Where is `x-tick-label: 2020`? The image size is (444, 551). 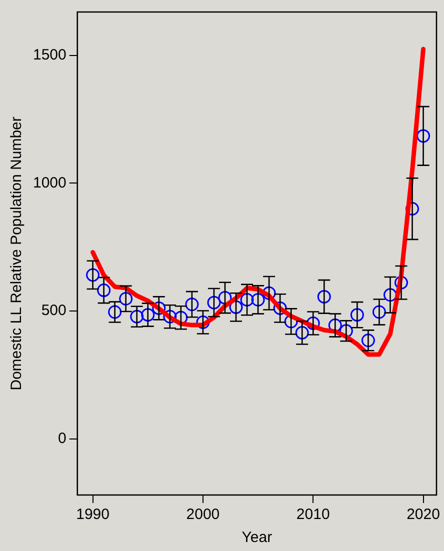
x-tick-label: 2020 is located at coordinates (423, 515).